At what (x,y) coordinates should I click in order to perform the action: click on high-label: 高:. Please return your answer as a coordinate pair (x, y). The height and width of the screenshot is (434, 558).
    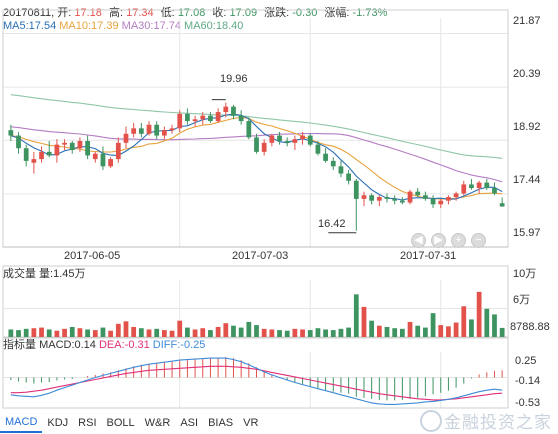
    Looking at the image, I should click on (116, 13).